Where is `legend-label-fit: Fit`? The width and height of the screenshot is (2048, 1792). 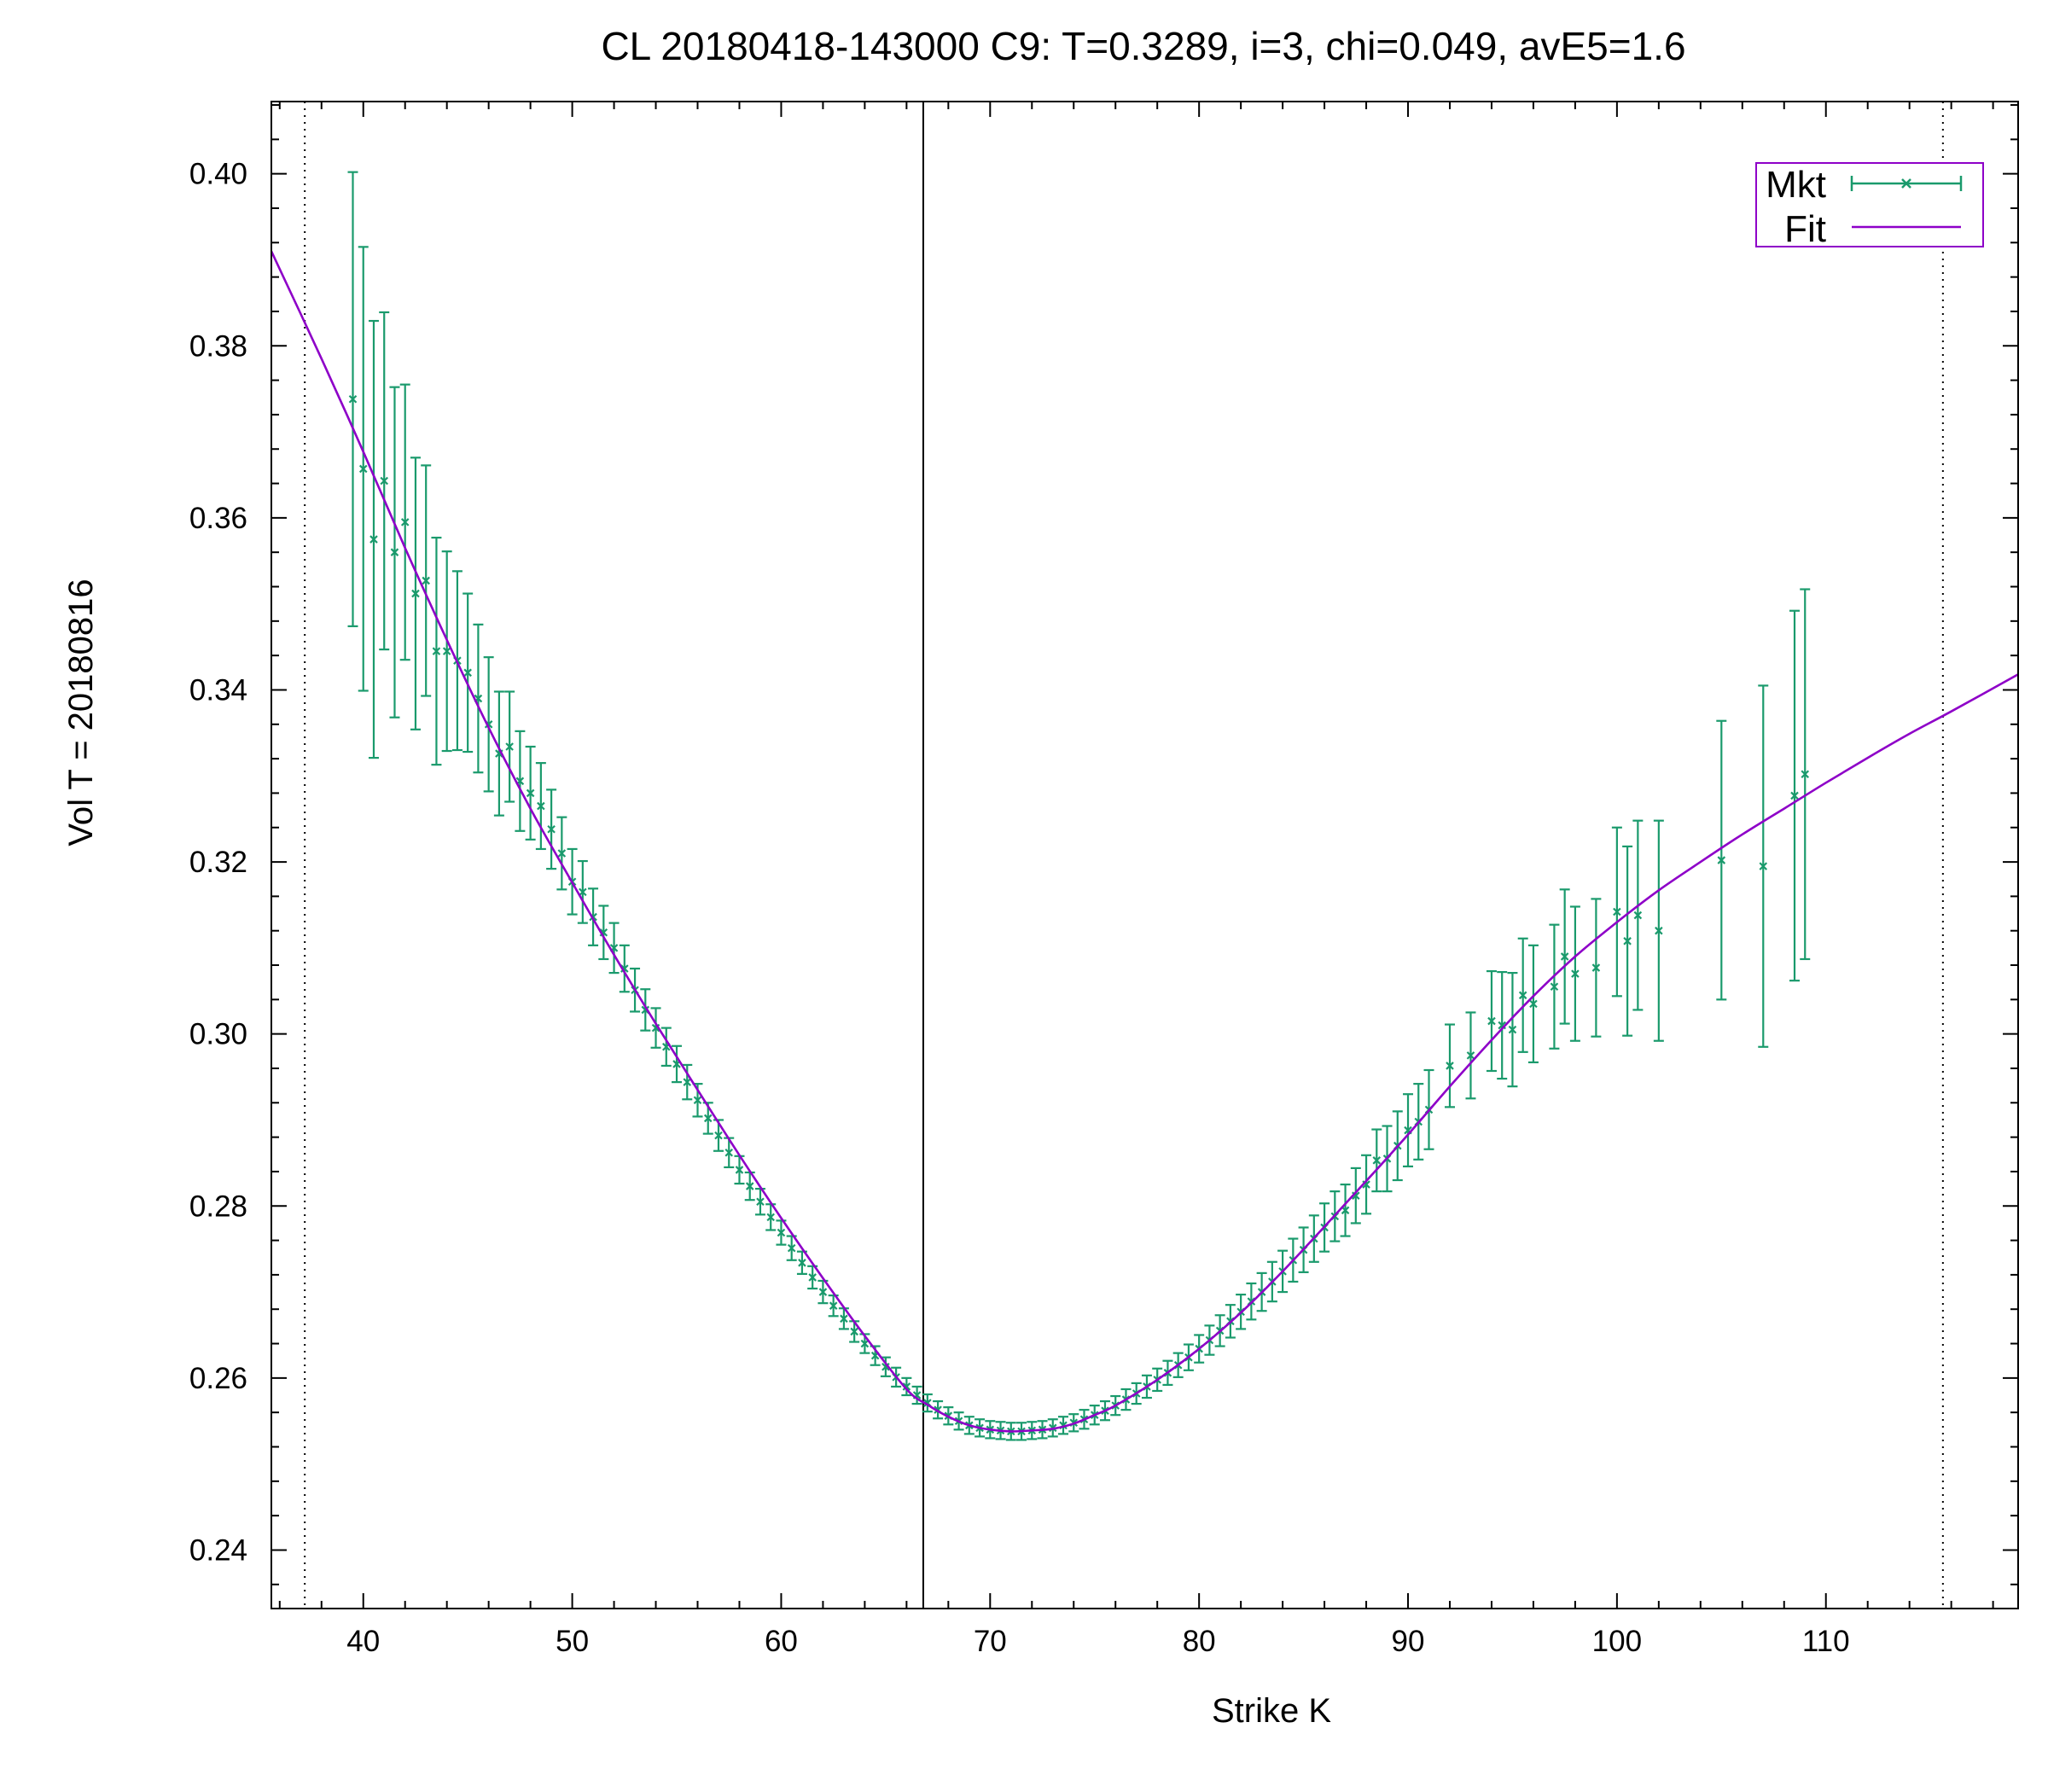 legend-label-fit: Fit is located at coordinates (1805, 229).